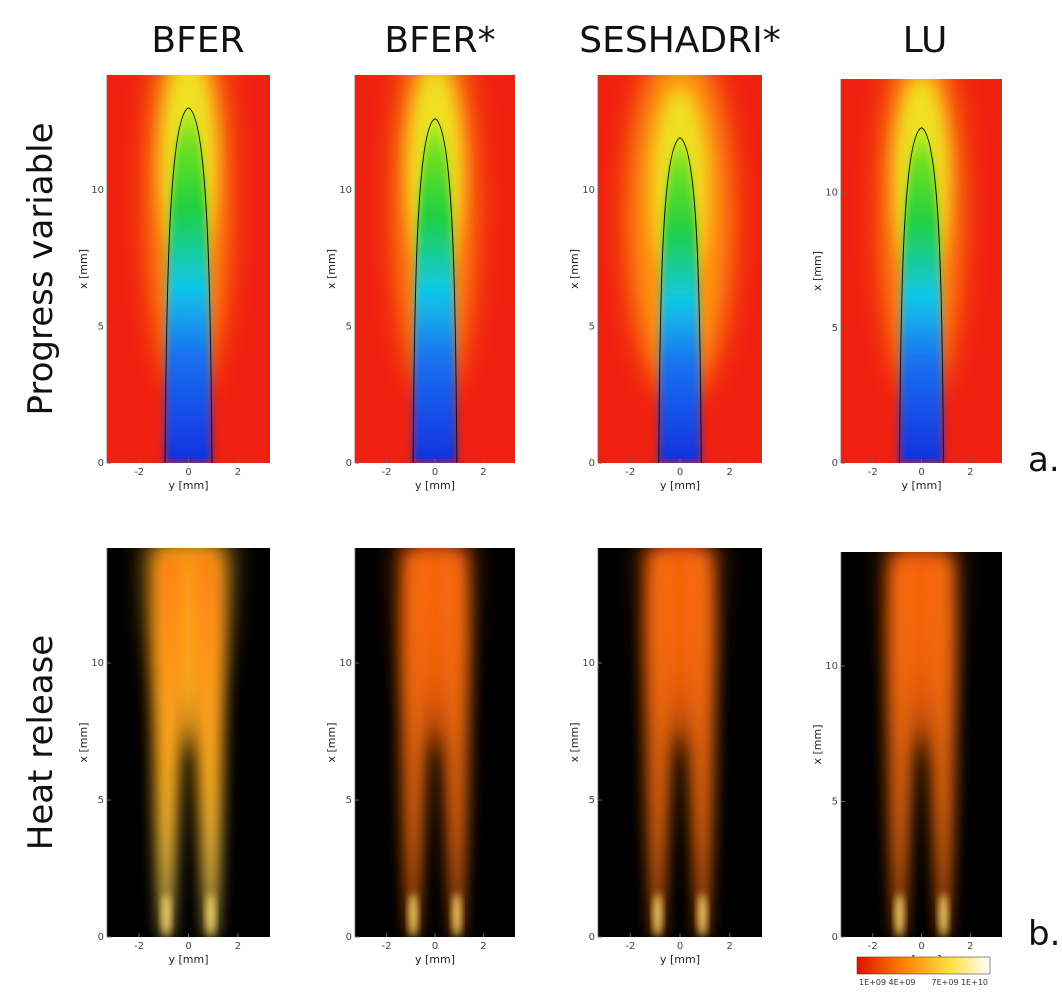  I want to click on colorbar-label: 4E+09, so click(901, 982).